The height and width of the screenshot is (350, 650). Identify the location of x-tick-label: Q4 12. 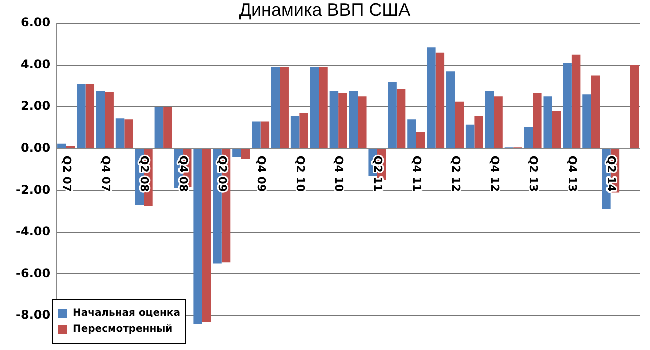
(495, 174).